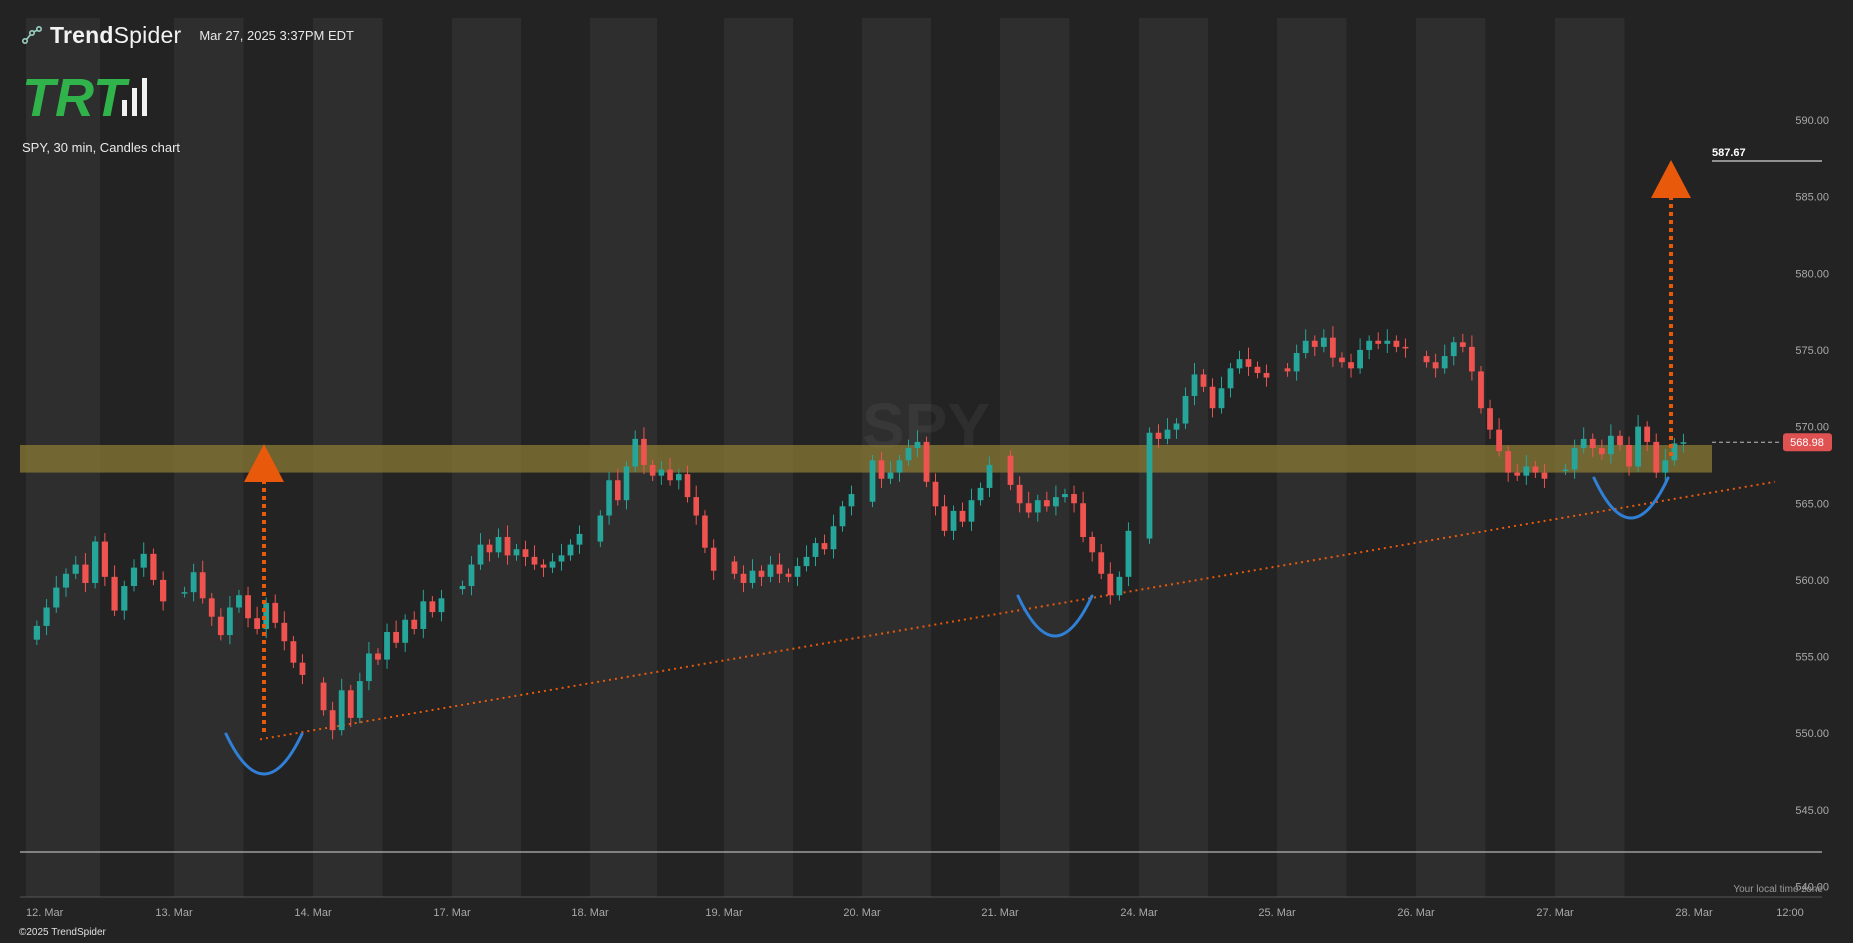 The height and width of the screenshot is (943, 1853). What do you see at coordinates (1812, 581) in the screenshot?
I see `y-tick-label: 560.00` at bounding box center [1812, 581].